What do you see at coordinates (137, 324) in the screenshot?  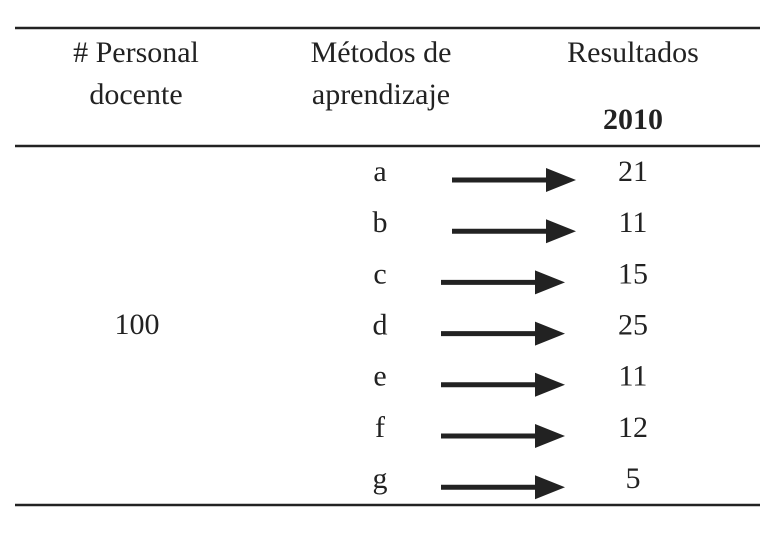 I see `personal-count: 100` at bounding box center [137, 324].